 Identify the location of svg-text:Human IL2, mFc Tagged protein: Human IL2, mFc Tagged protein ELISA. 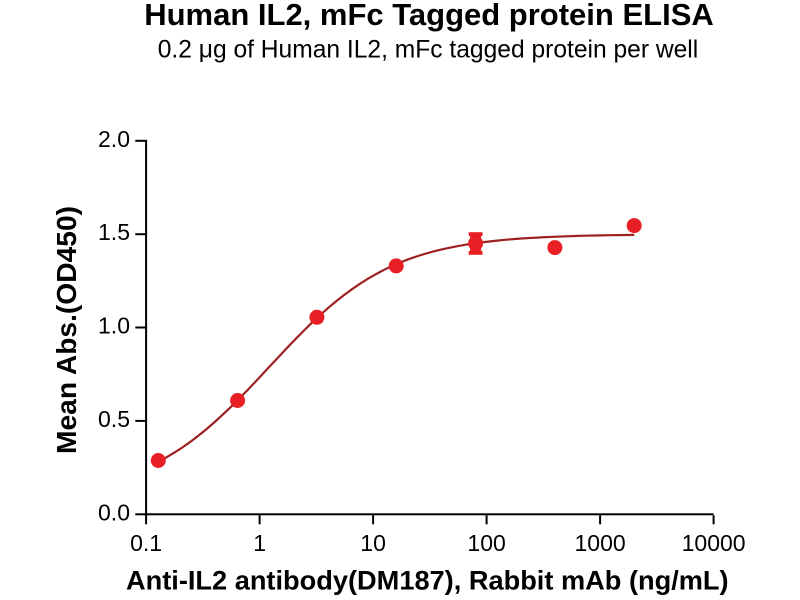
(429, 16).